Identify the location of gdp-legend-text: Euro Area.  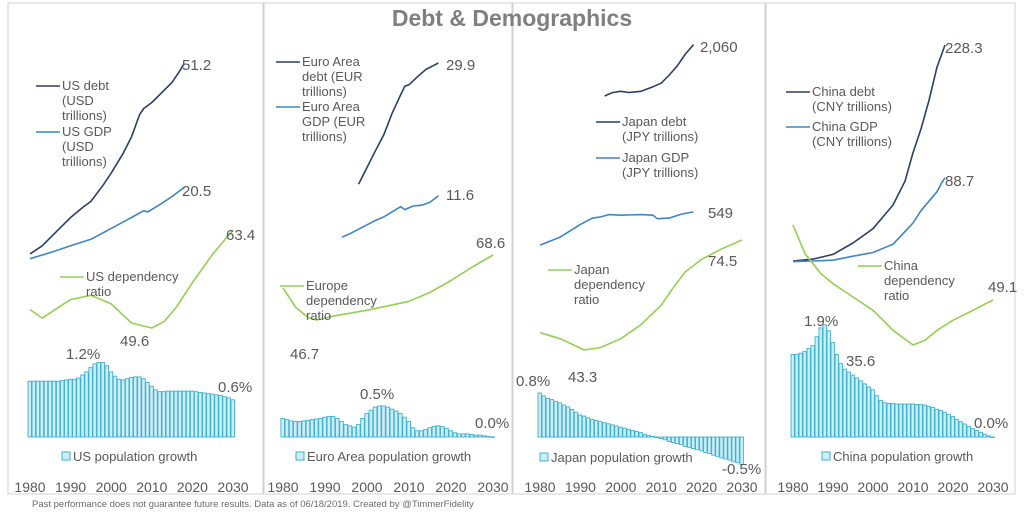
(331, 106).